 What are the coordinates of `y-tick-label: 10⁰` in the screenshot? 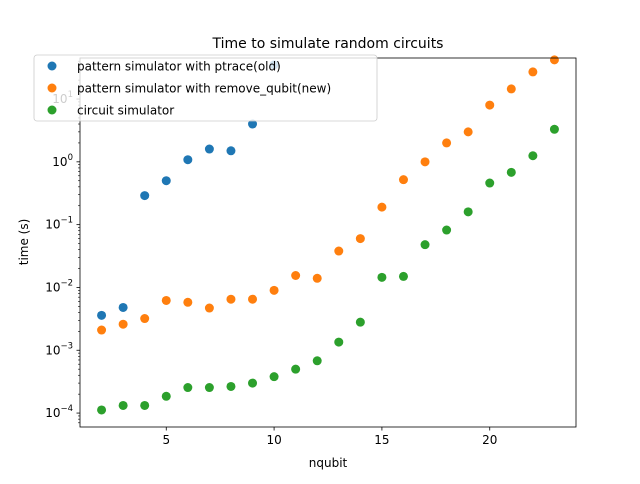 It's located at (62, 161).